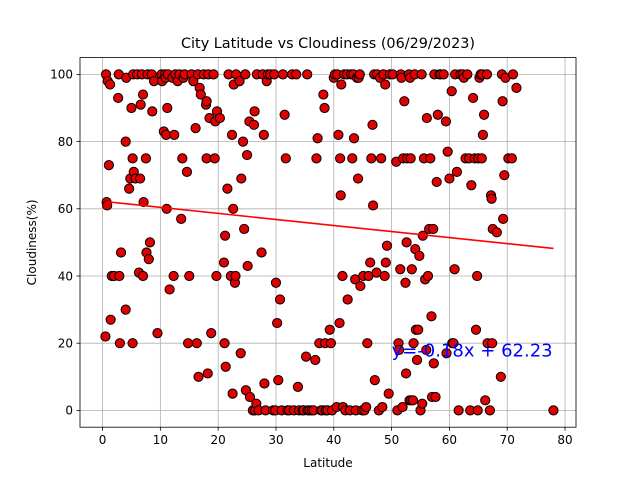 The image size is (640, 485). I want to click on regression-equation: y=-0.18x + 62.23, so click(472, 351).